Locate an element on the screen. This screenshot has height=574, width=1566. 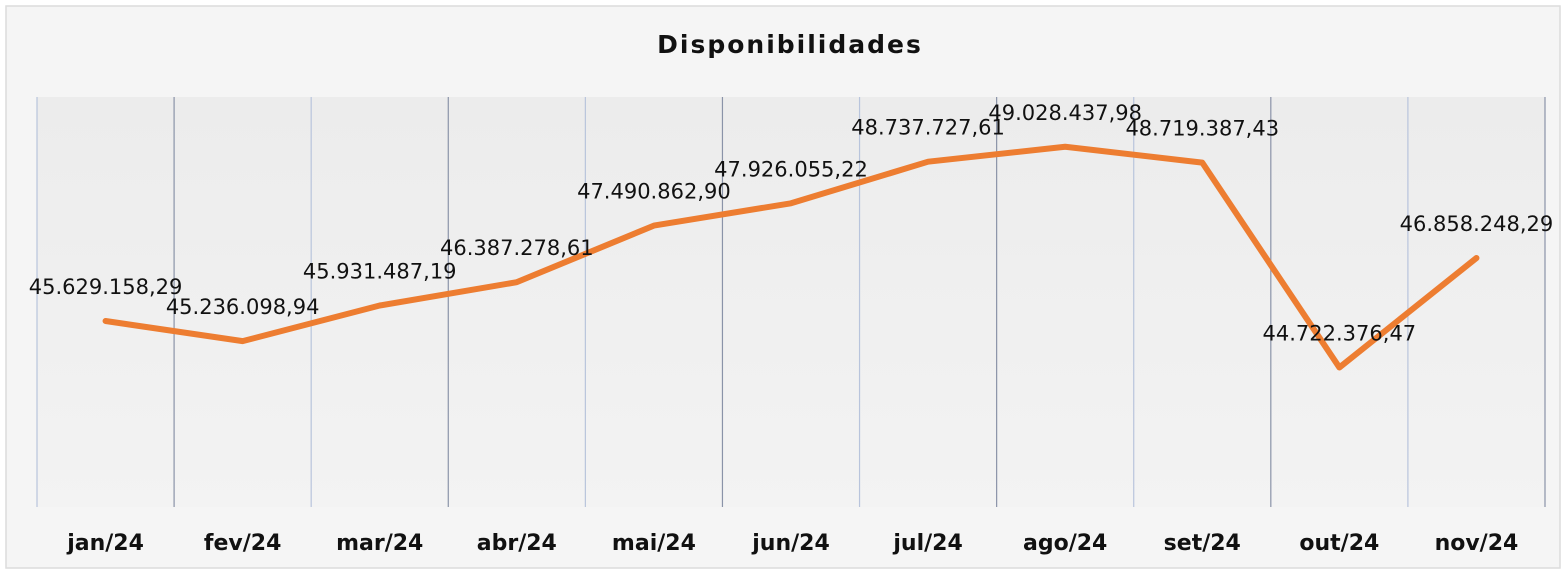
data-label: 44.722.376,47 is located at coordinates (1340, 333).